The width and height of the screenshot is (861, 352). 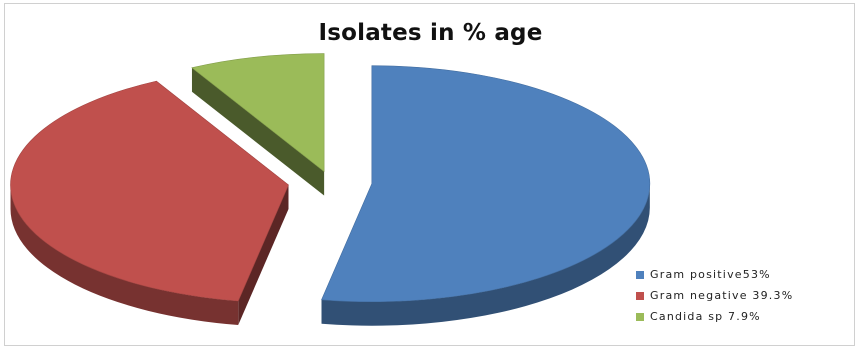 What do you see at coordinates (430, 33) in the screenshot?
I see `chart-title: Isolates in % age` at bounding box center [430, 33].